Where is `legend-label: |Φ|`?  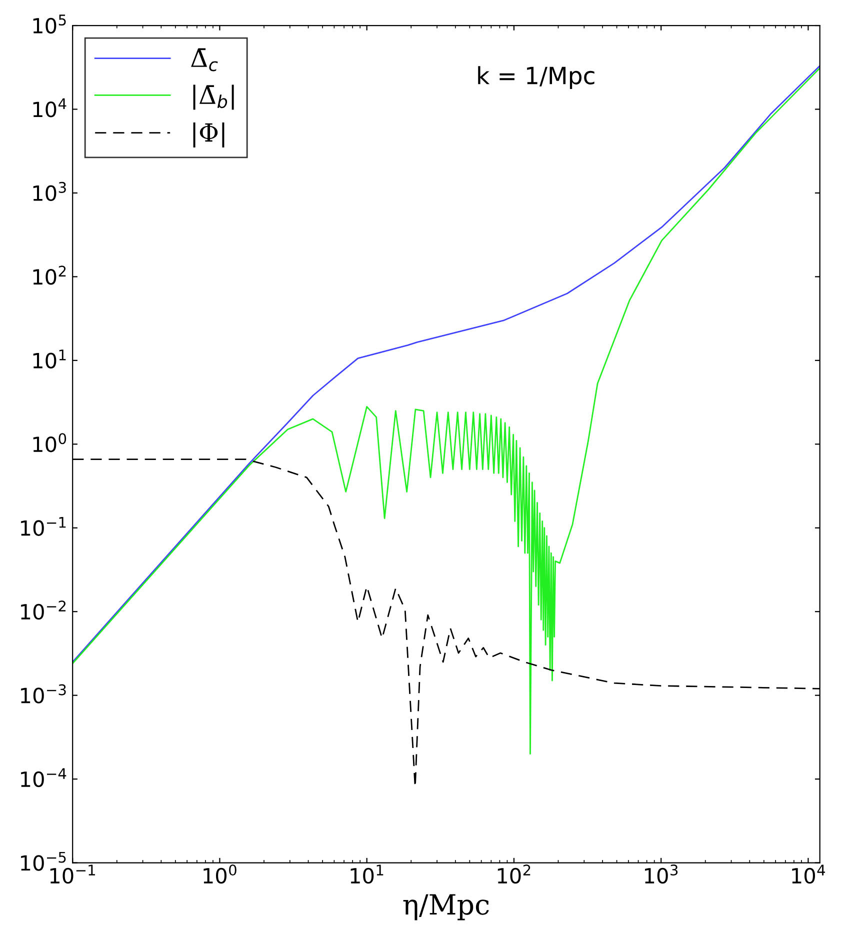
legend-label: |Φ| is located at coordinates (208, 135).